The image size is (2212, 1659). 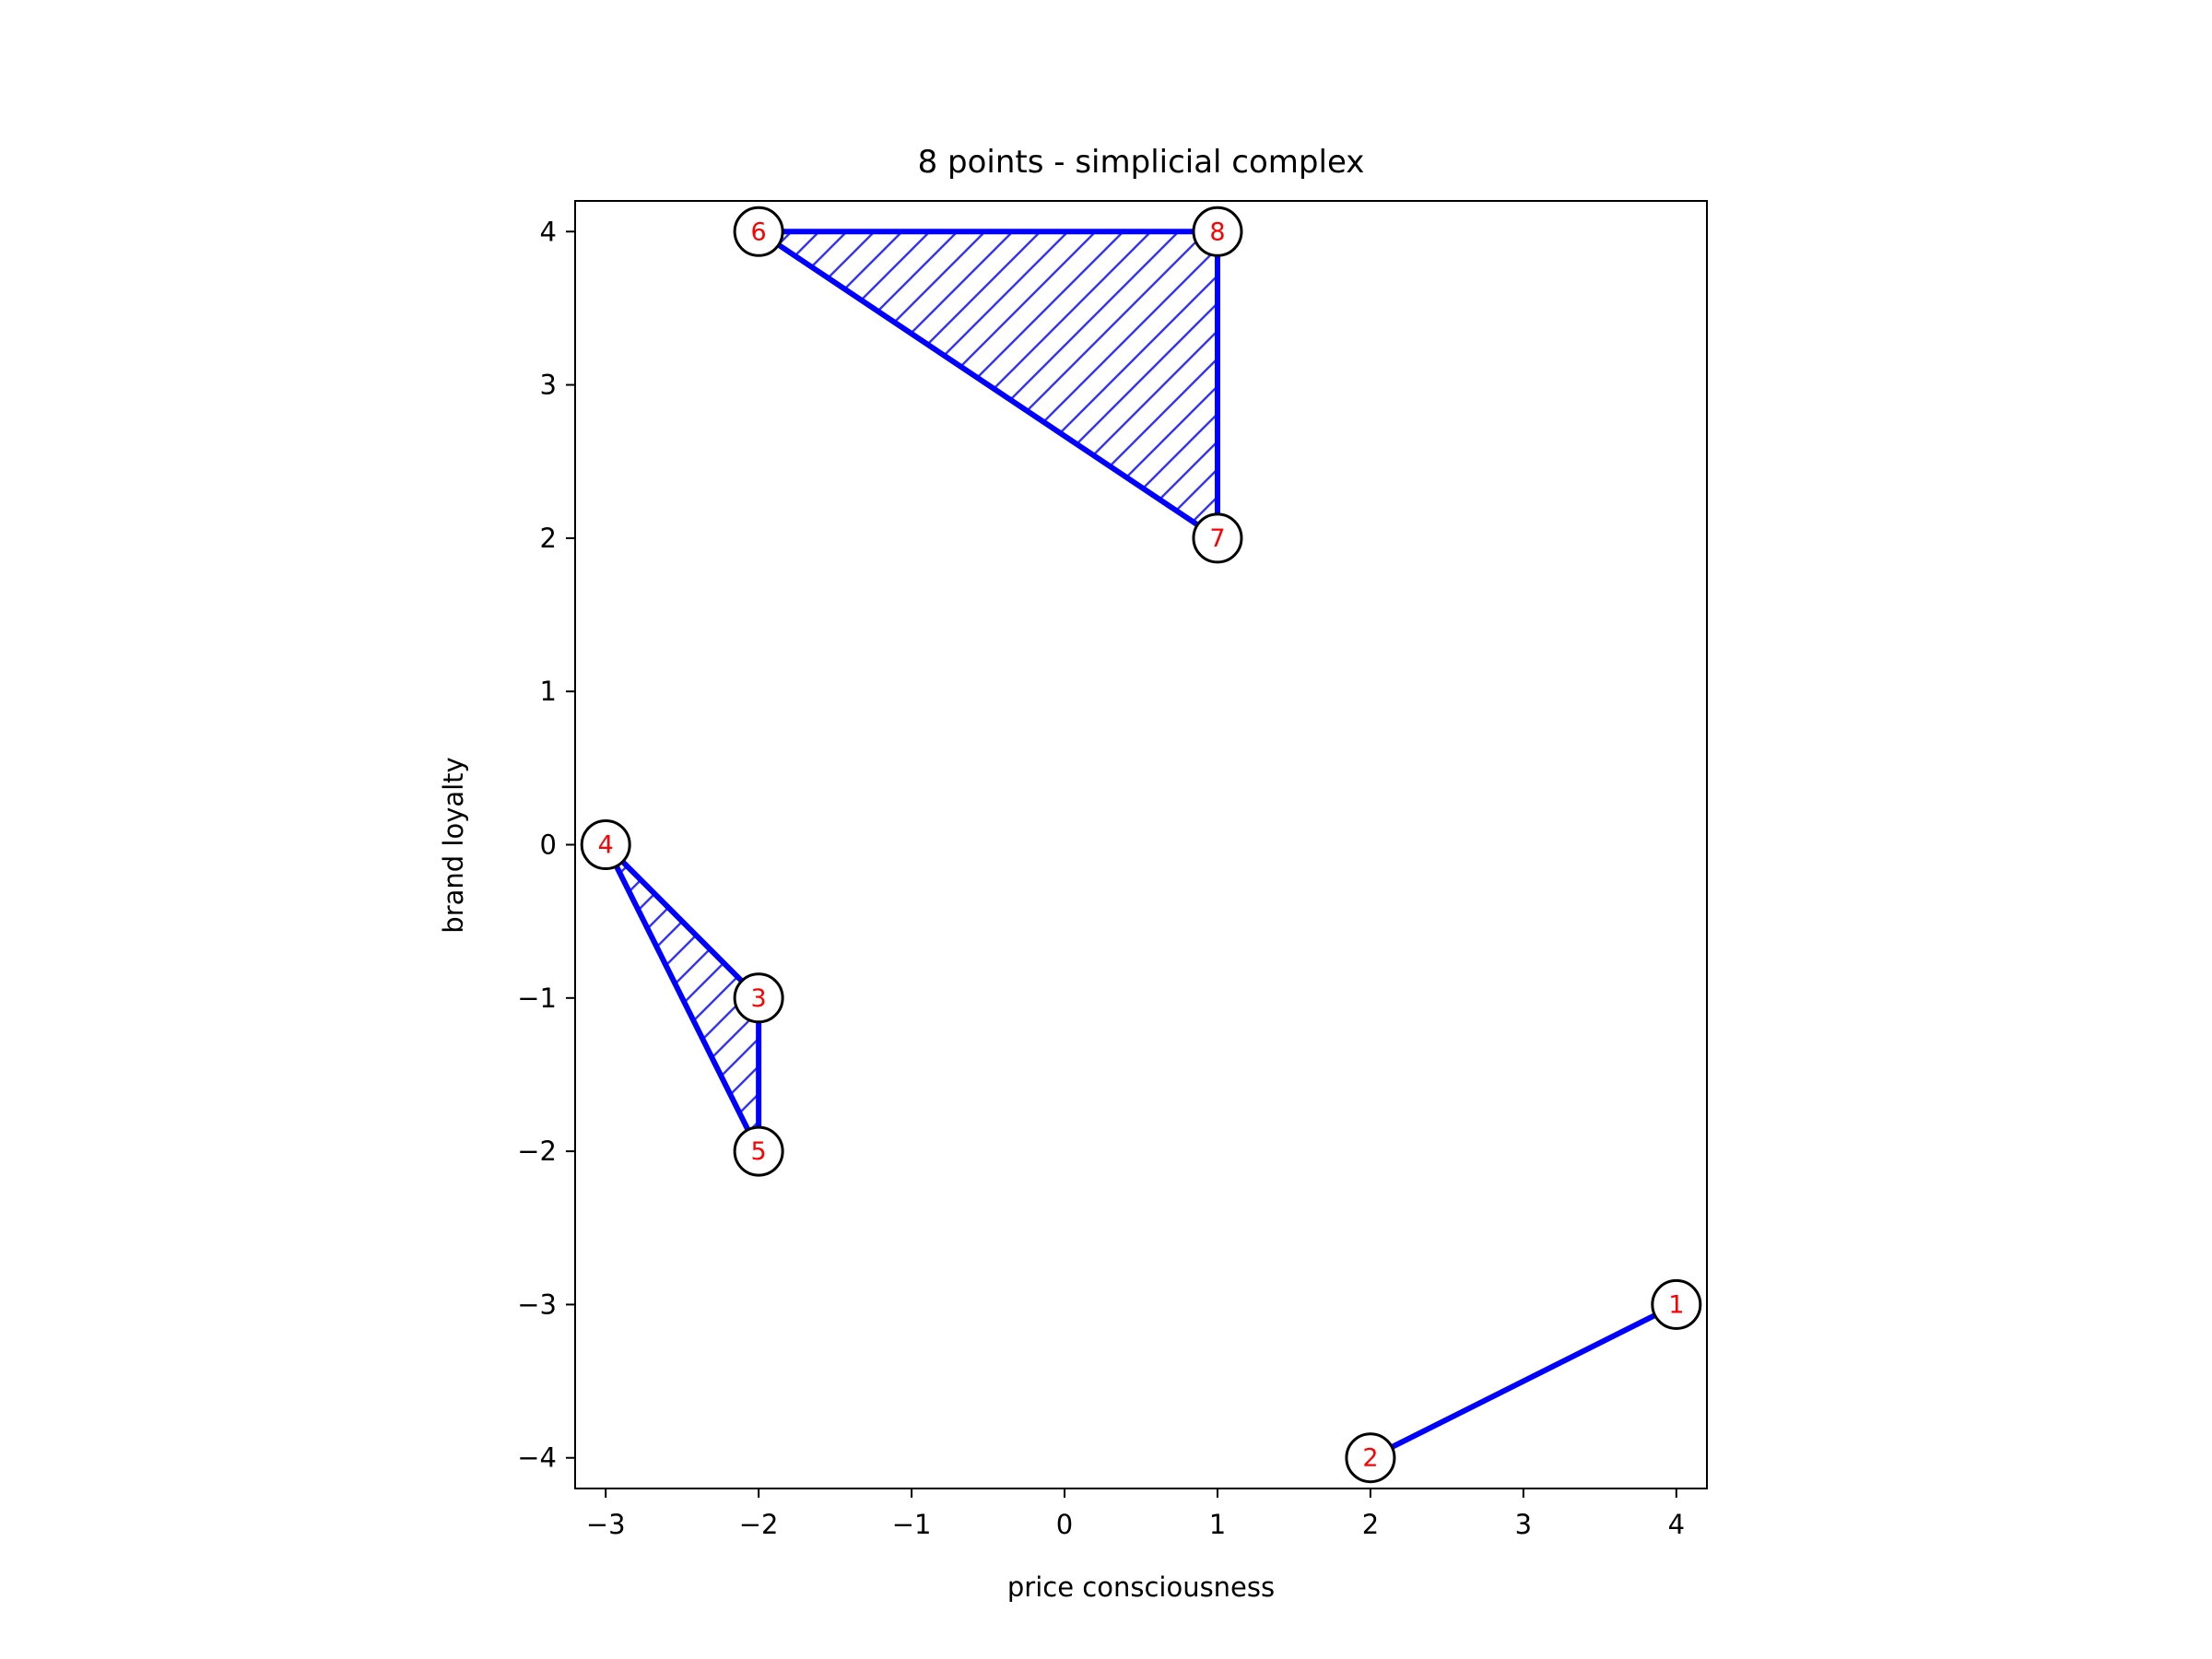 I want to click on point-3: 3, so click(x=758, y=998).